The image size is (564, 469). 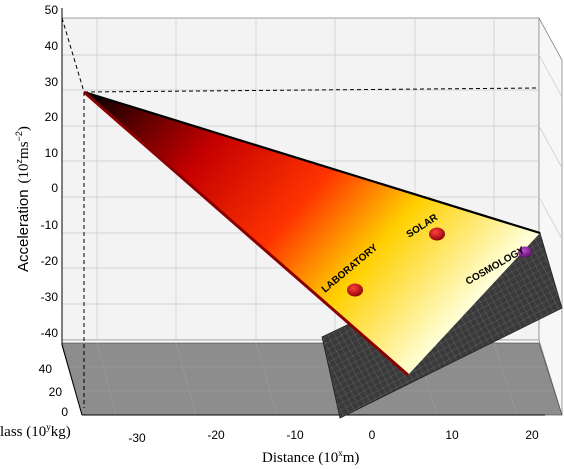 I want to click on y-tick: 20, so click(x=56, y=392).